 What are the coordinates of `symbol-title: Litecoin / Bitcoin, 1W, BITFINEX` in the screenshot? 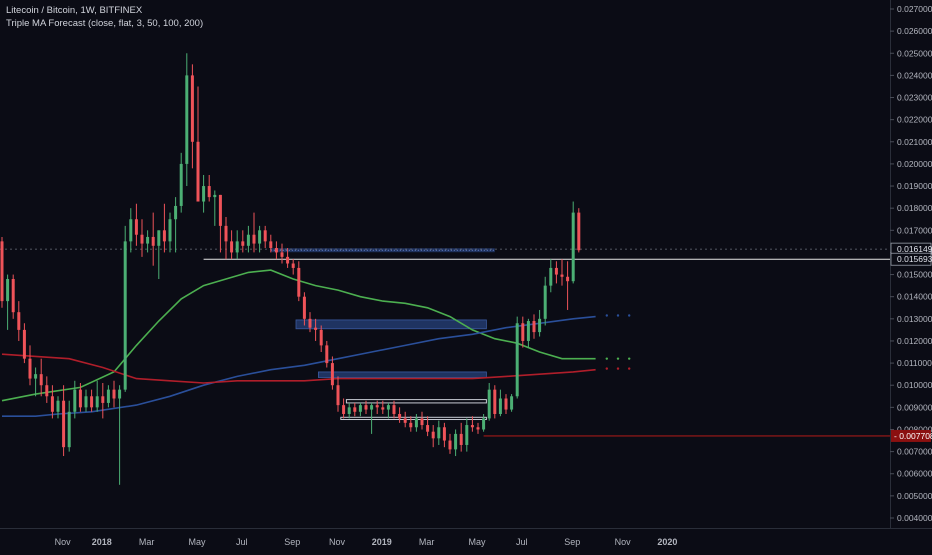 It's located at (74, 10).